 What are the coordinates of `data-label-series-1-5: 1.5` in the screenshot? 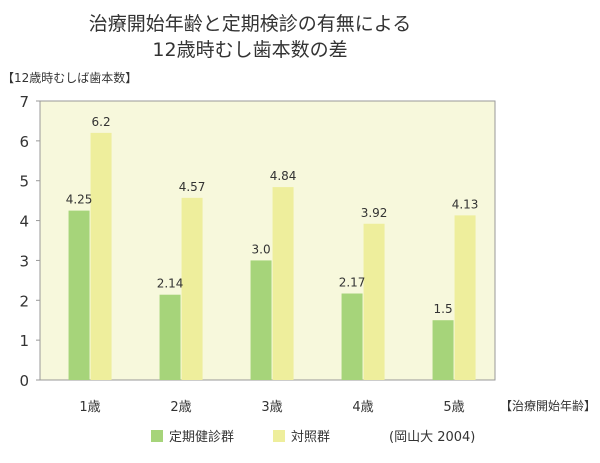 It's located at (443, 309).